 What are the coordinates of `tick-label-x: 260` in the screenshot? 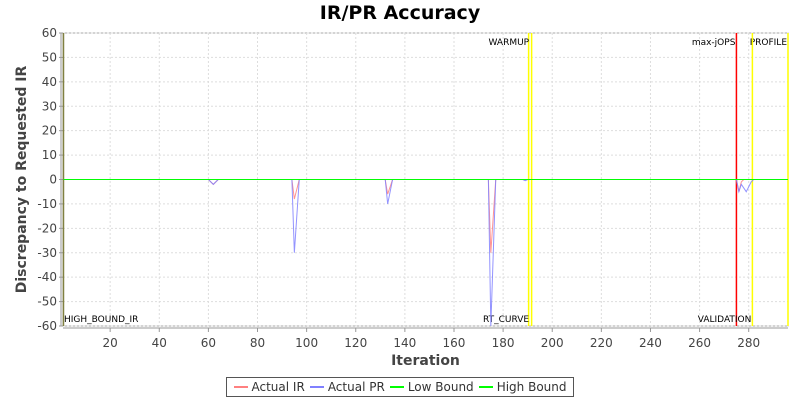 It's located at (699, 343).